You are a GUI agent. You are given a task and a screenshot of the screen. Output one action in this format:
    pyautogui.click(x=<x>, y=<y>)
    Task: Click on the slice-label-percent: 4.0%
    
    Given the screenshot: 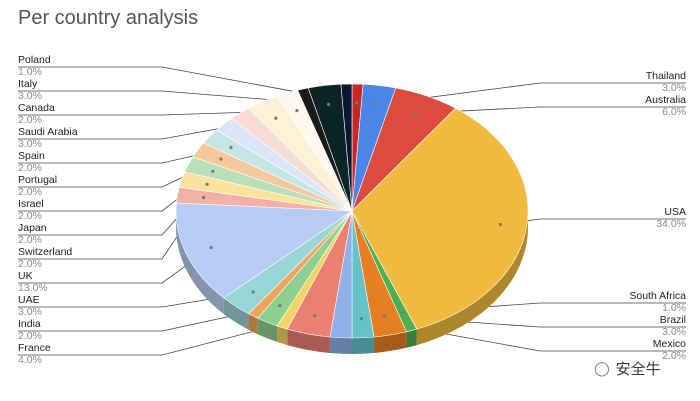 What is the action you would take?
    pyautogui.click(x=30, y=360)
    